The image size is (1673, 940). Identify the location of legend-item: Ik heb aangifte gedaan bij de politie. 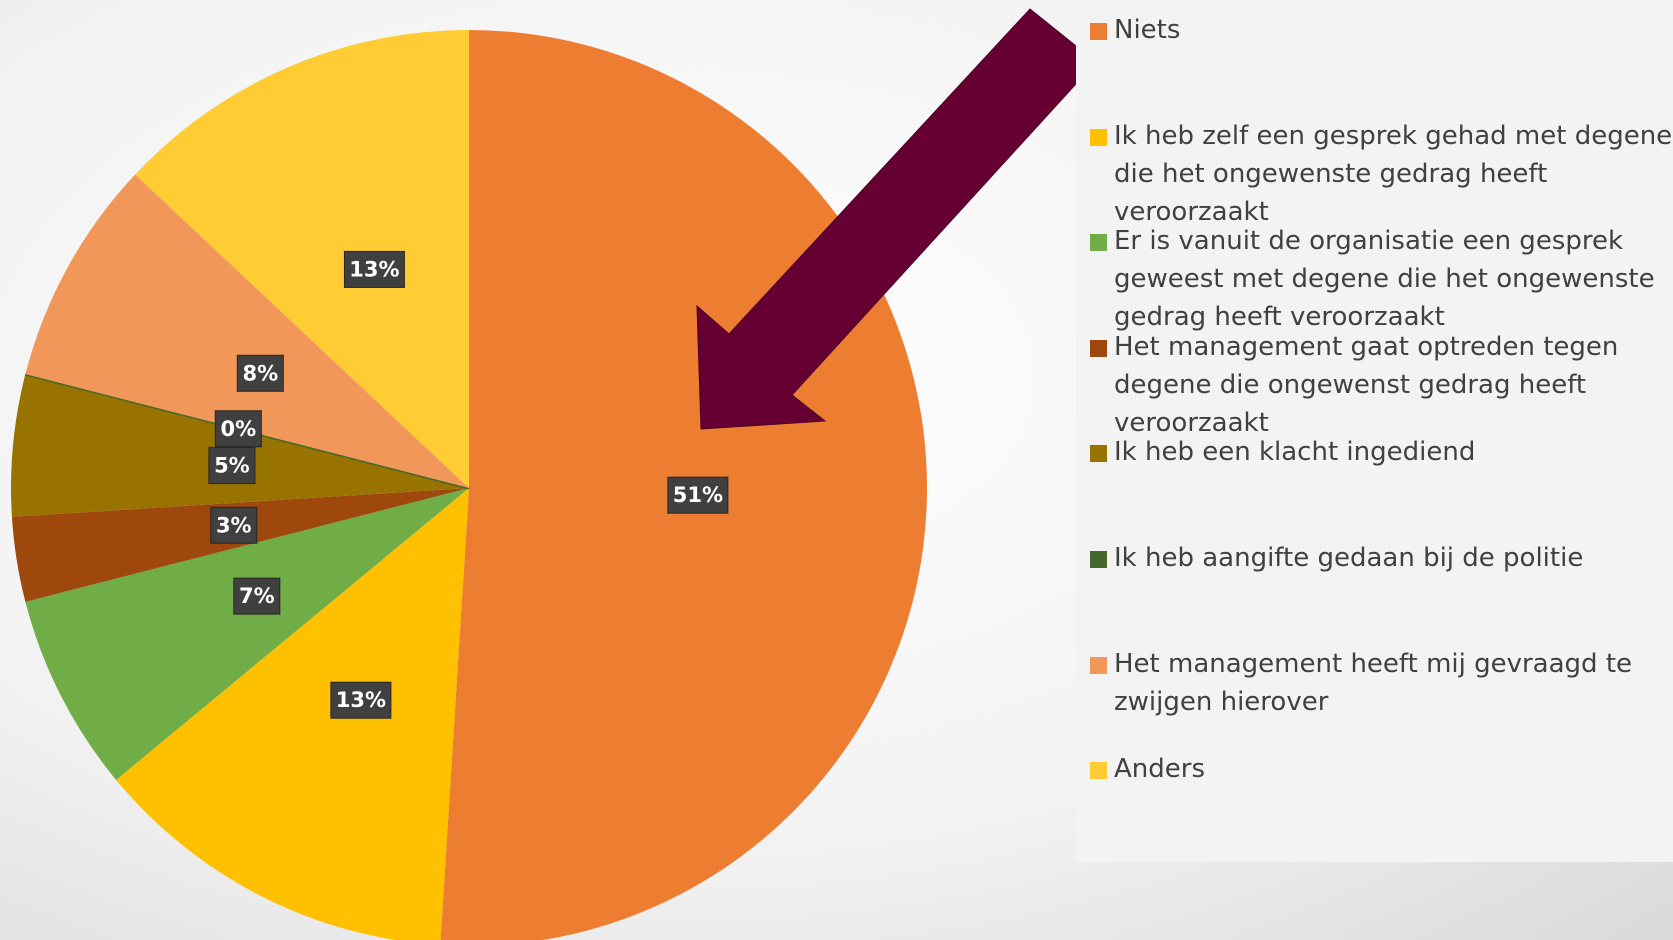
(1381, 558).